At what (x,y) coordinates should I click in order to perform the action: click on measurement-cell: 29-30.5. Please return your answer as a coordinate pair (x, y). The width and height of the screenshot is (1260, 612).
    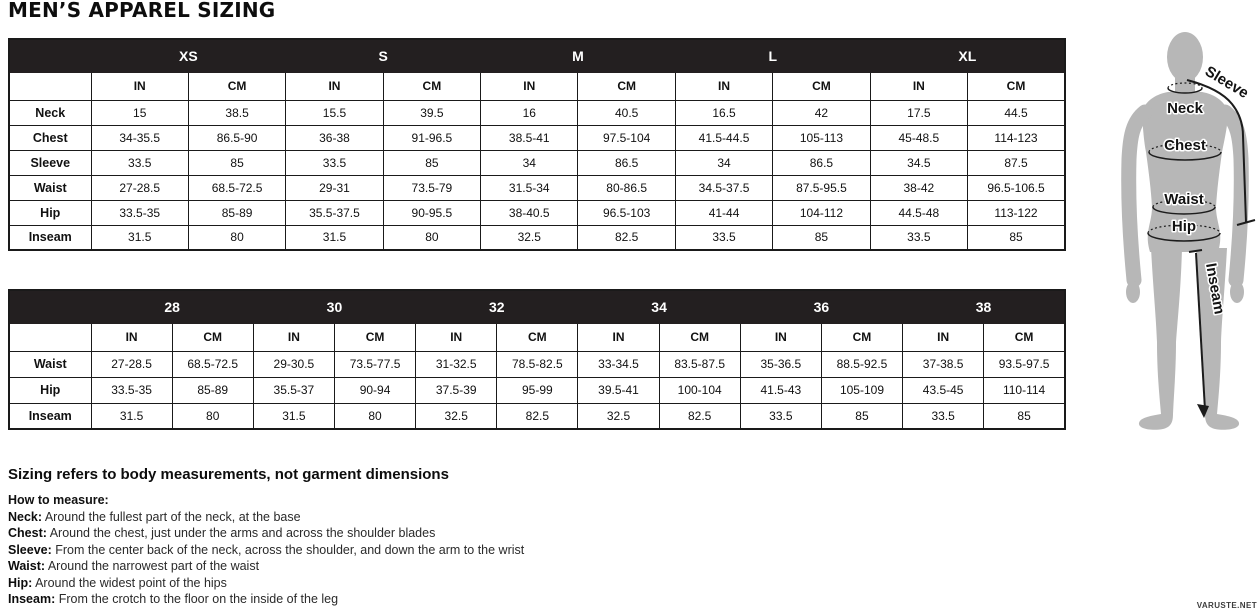
    Looking at the image, I should click on (293, 364).